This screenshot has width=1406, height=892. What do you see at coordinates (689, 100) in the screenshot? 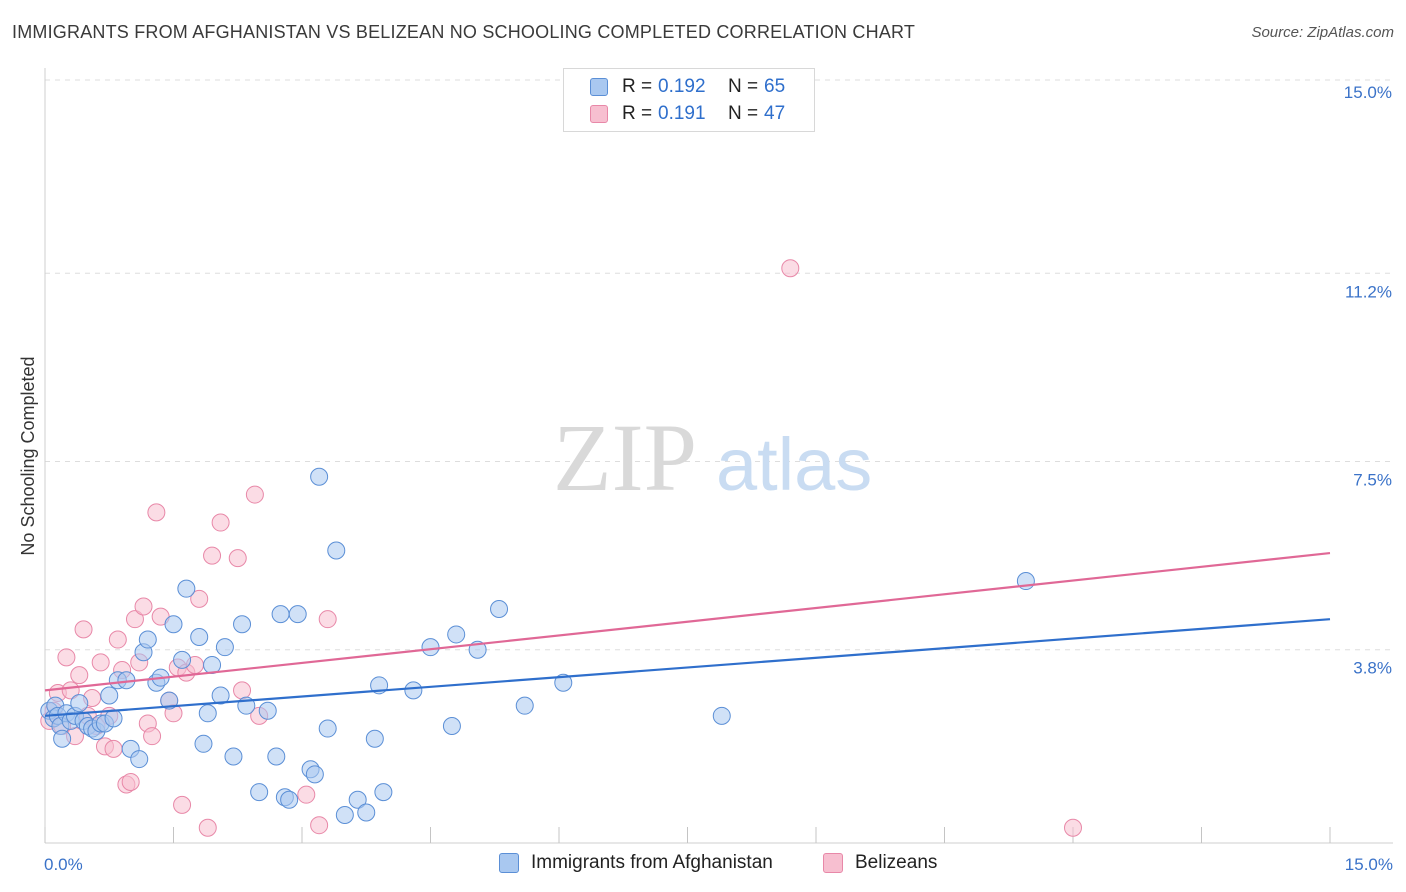
I see `correlation-legend: R = 0.192 N = 65 R = 0.191 N = 47` at bounding box center [689, 100].